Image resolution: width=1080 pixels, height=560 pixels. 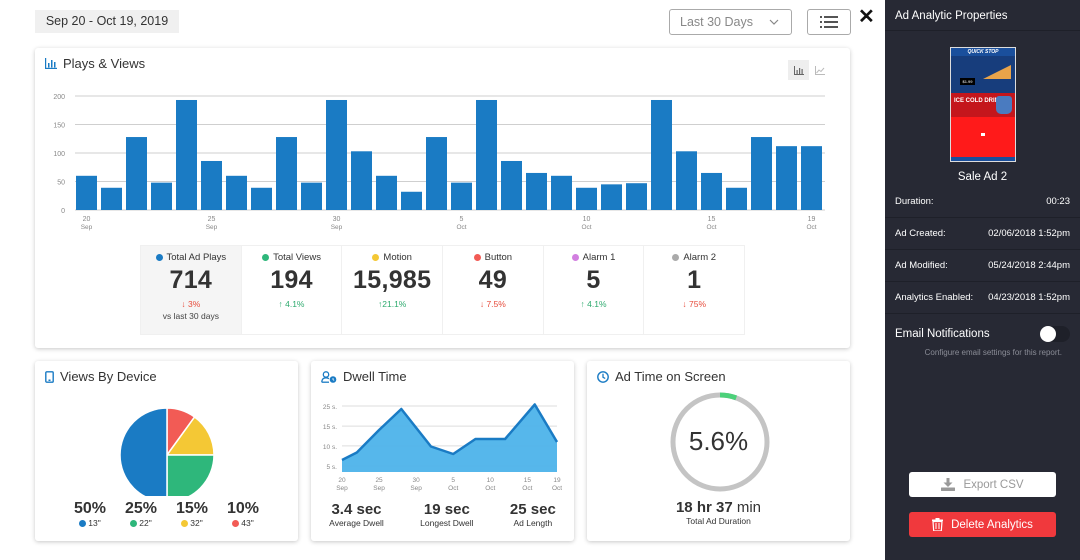 I want to click on period-select: Last 30 Days, so click(x=730, y=22).